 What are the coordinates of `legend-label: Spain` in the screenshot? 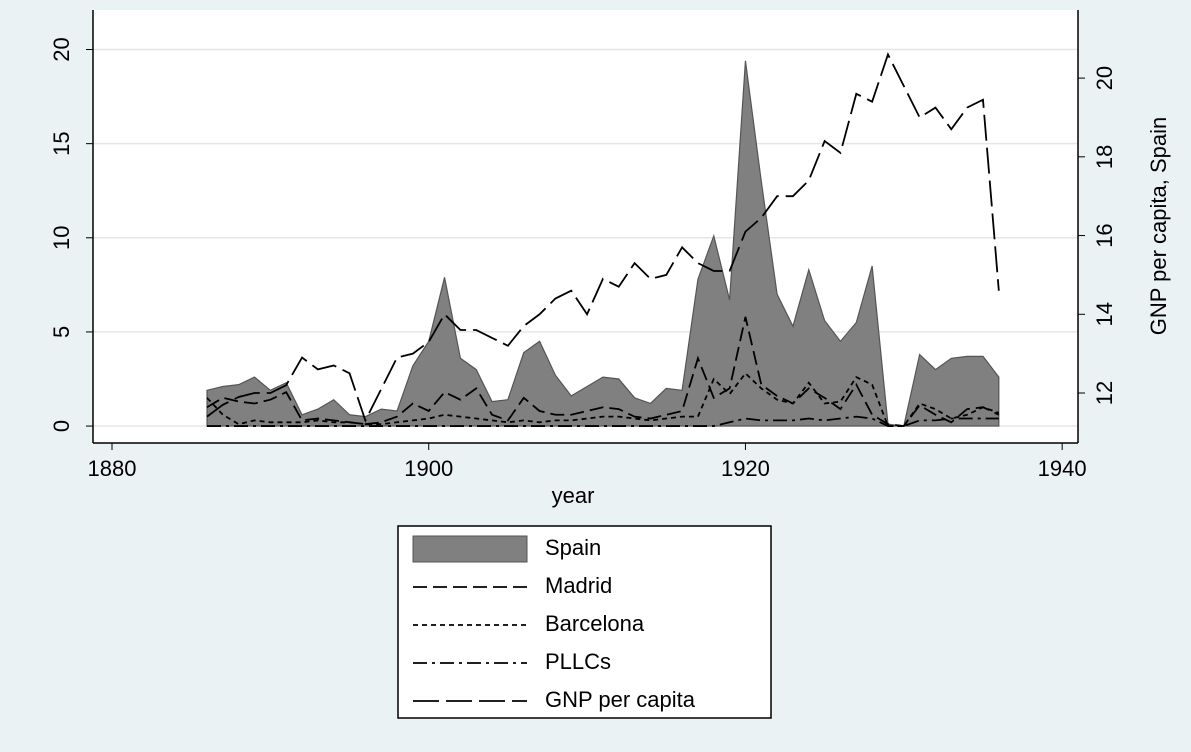 It's located at (573, 547).